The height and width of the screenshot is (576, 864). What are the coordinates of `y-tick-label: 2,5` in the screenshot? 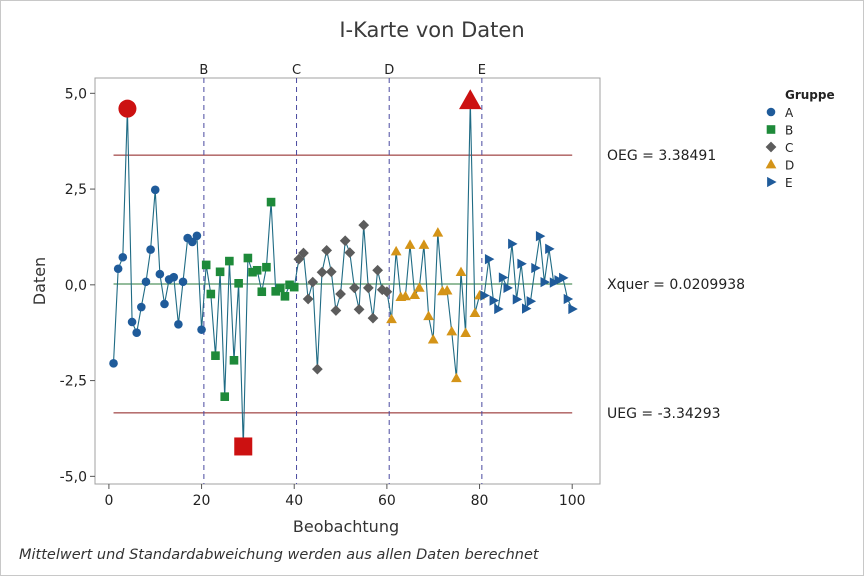 It's located at (76, 190).